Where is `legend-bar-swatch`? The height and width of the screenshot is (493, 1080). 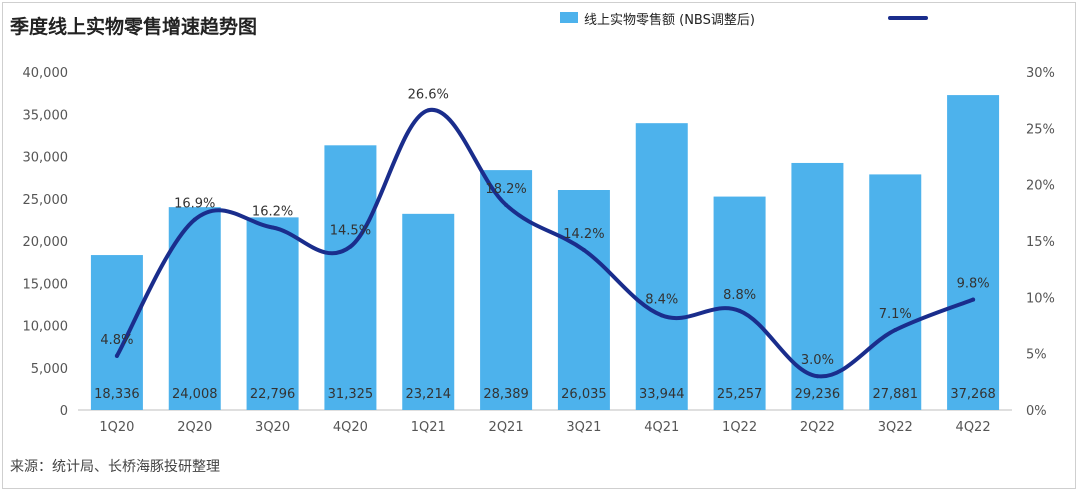
legend-bar-swatch is located at coordinates (569, 17).